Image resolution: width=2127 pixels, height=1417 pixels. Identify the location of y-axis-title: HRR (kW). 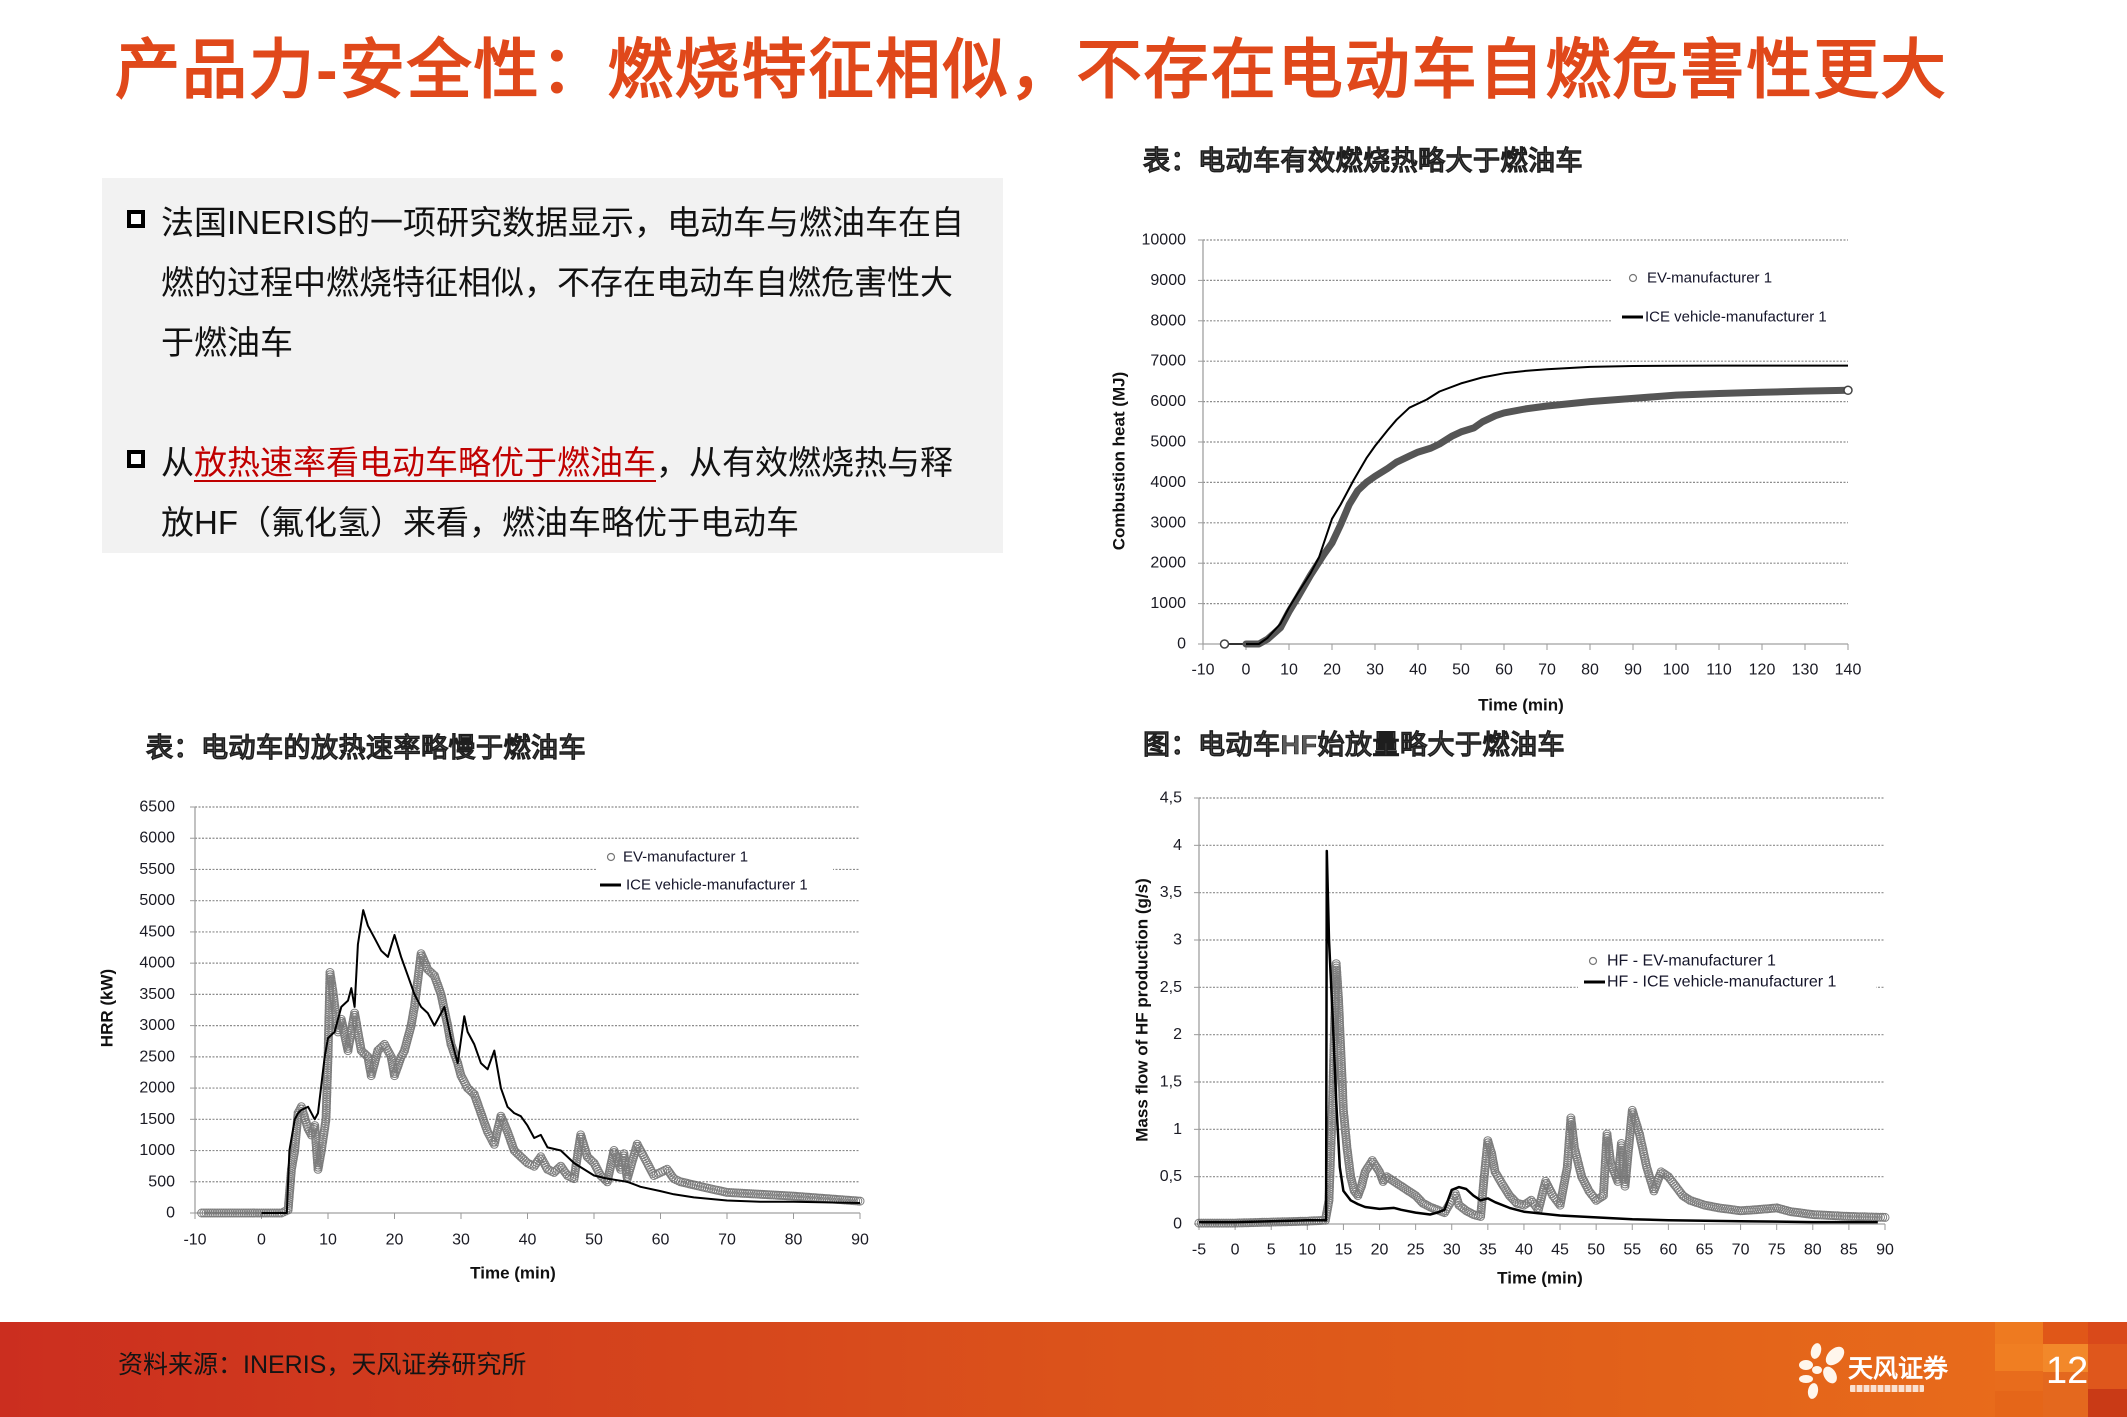
(107, 1008).